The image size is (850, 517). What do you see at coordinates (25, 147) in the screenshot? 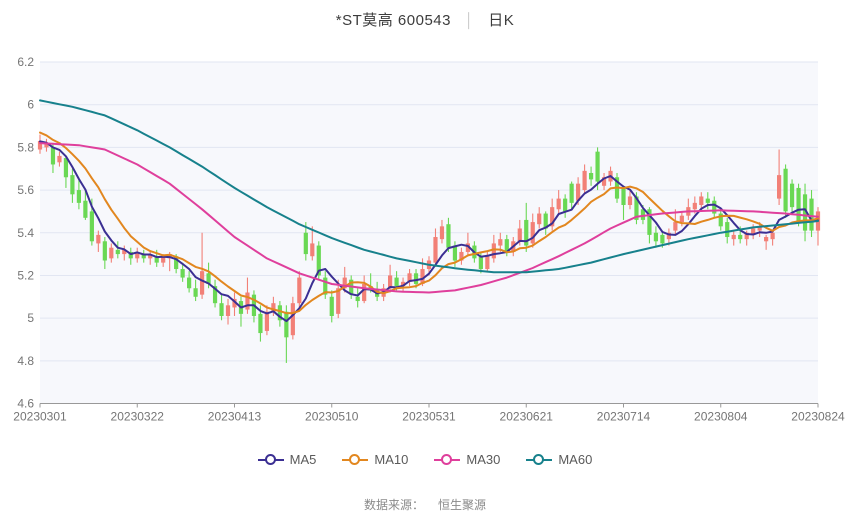
I see `y-axis-tick-label: 5.8` at bounding box center [25, 147].